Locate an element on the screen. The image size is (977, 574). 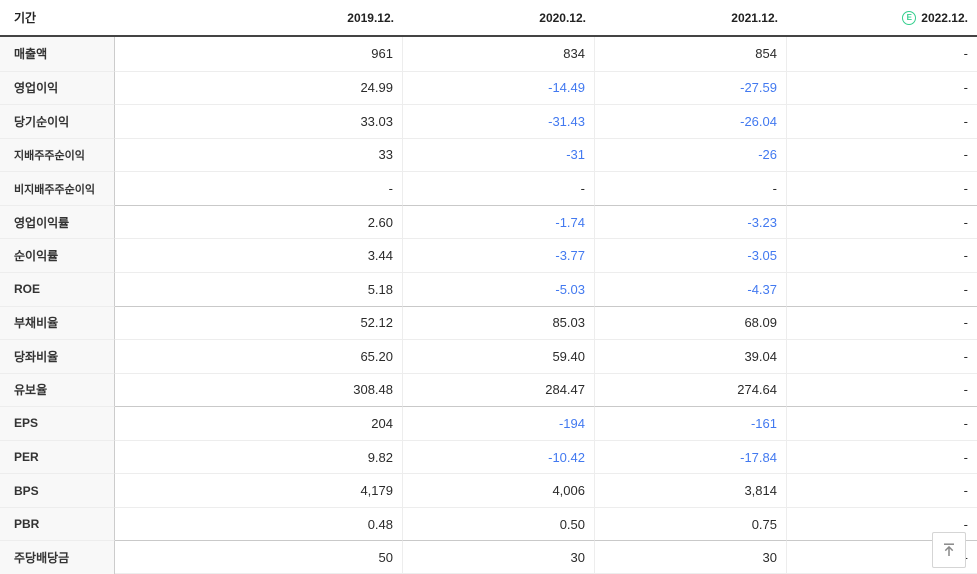
value-cell: -4.37 is located at coordinates (691, 288).